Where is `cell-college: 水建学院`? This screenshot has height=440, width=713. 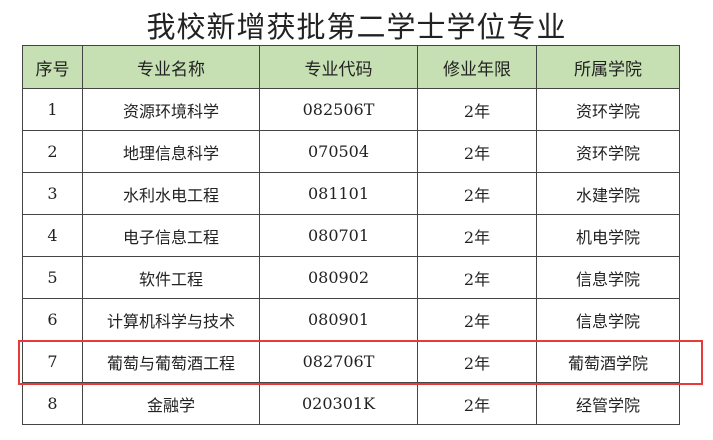
cell-college: 水建学院 is located at coordinates (608, 193).